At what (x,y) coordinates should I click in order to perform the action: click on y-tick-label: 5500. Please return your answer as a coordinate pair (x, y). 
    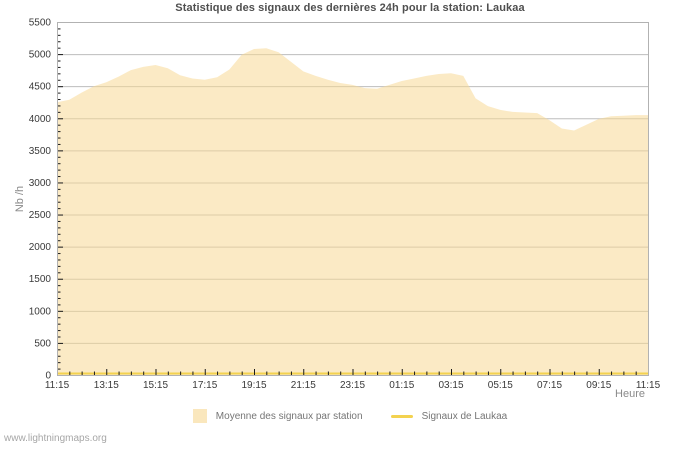
    Looking at the image, I should click on (40, 23).